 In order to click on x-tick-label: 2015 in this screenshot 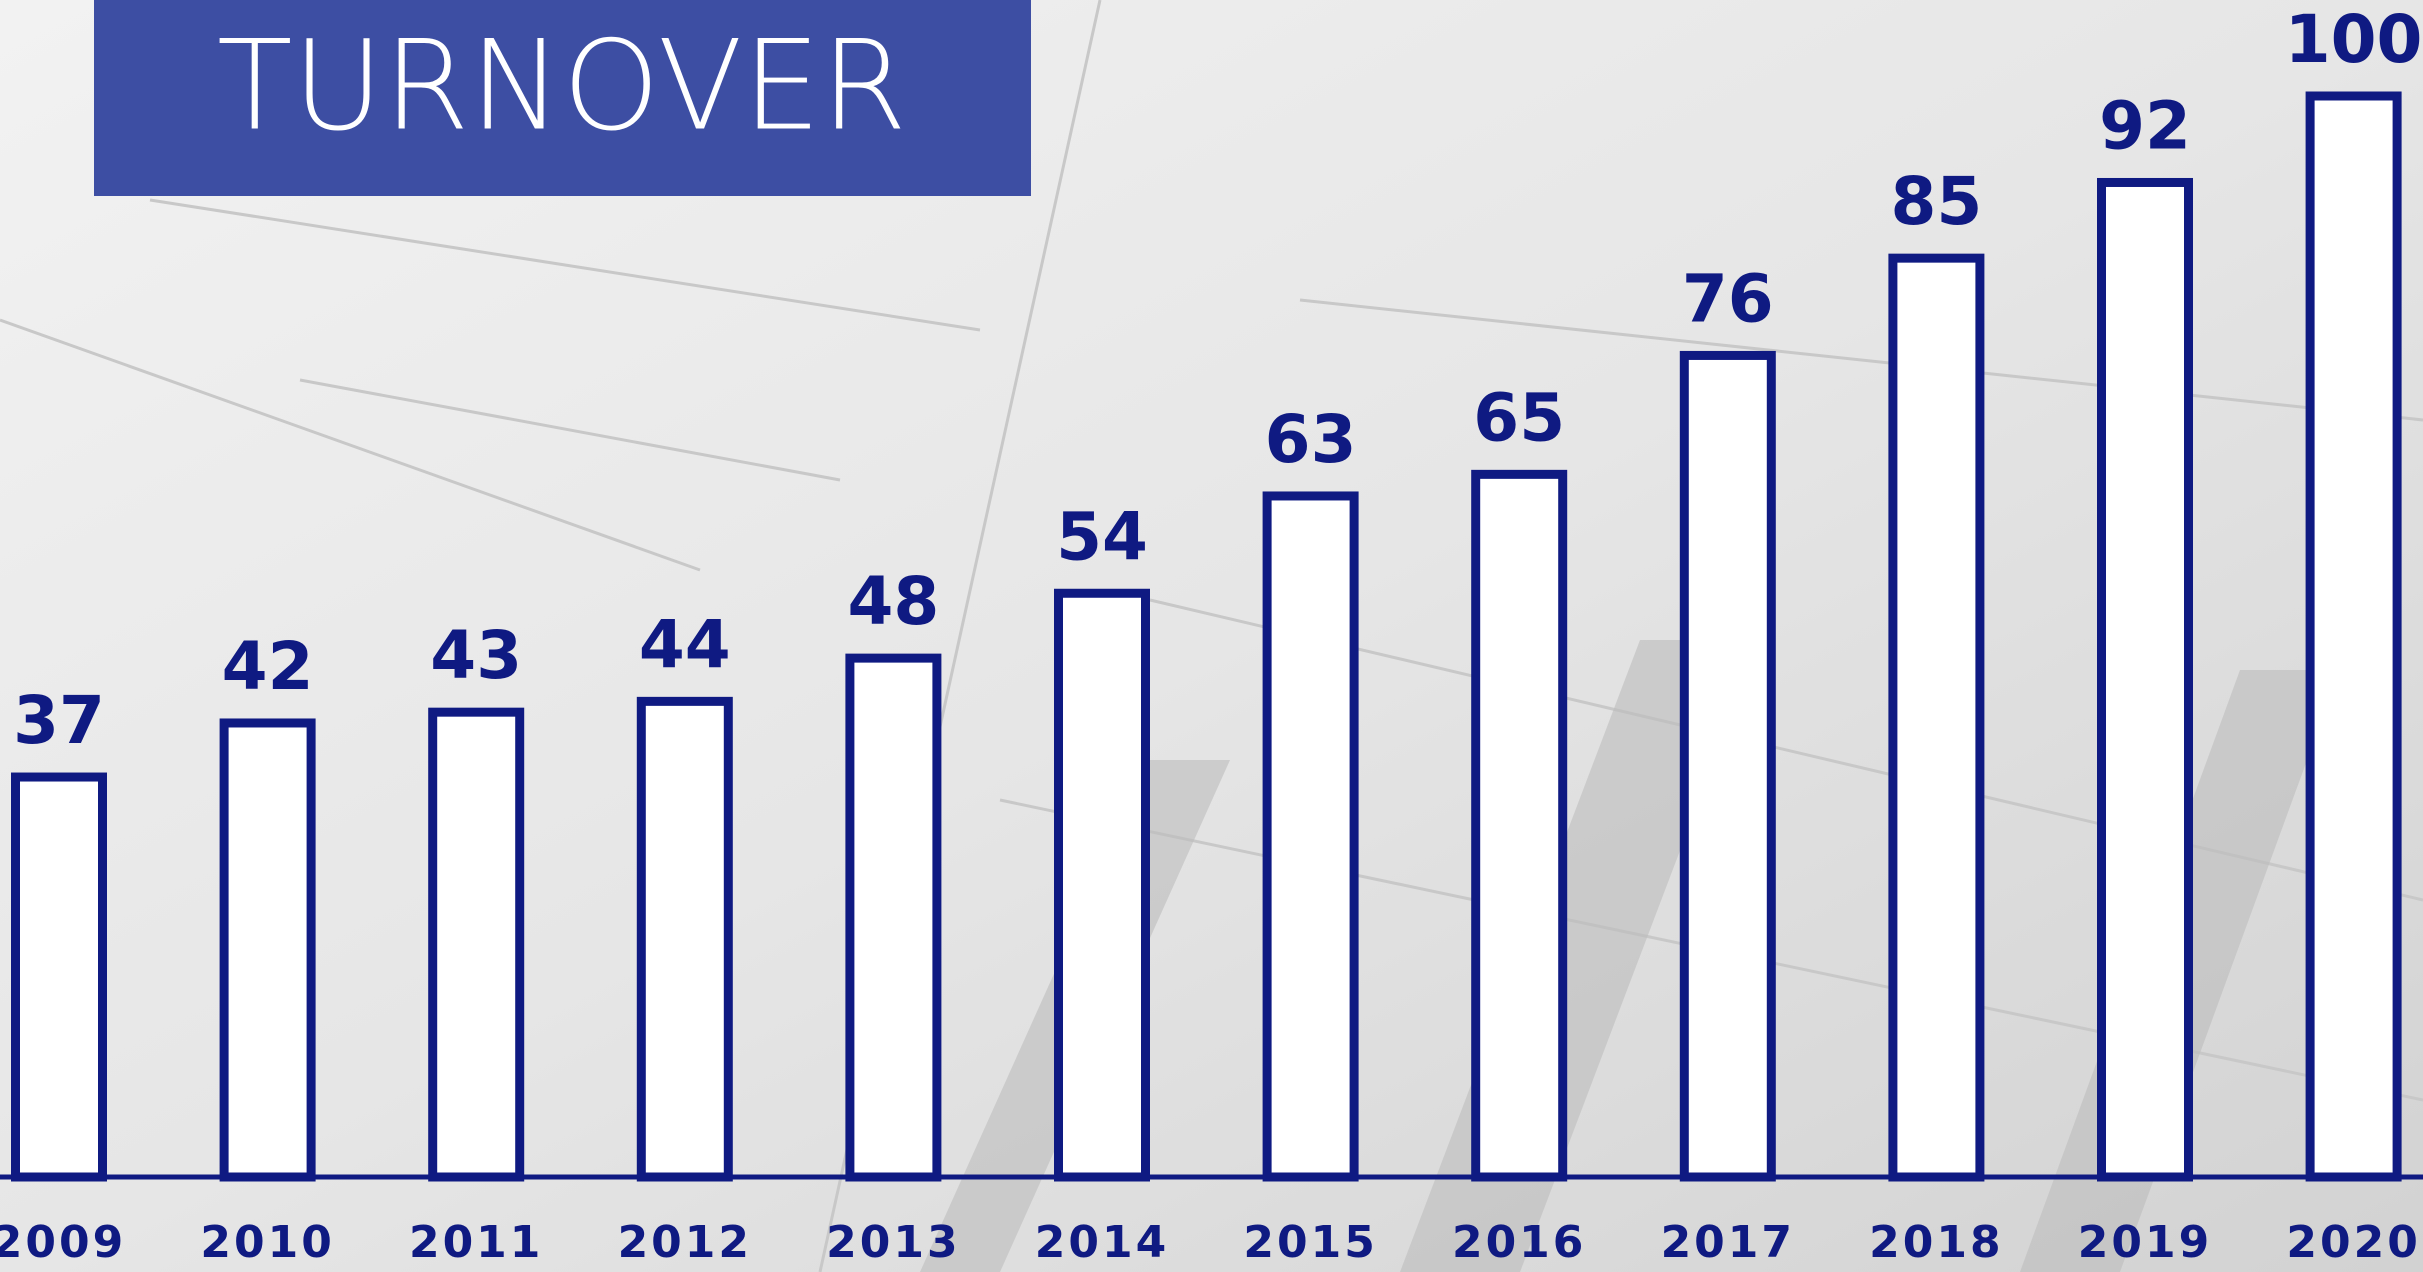, I will do `click(1310, 1242)`.